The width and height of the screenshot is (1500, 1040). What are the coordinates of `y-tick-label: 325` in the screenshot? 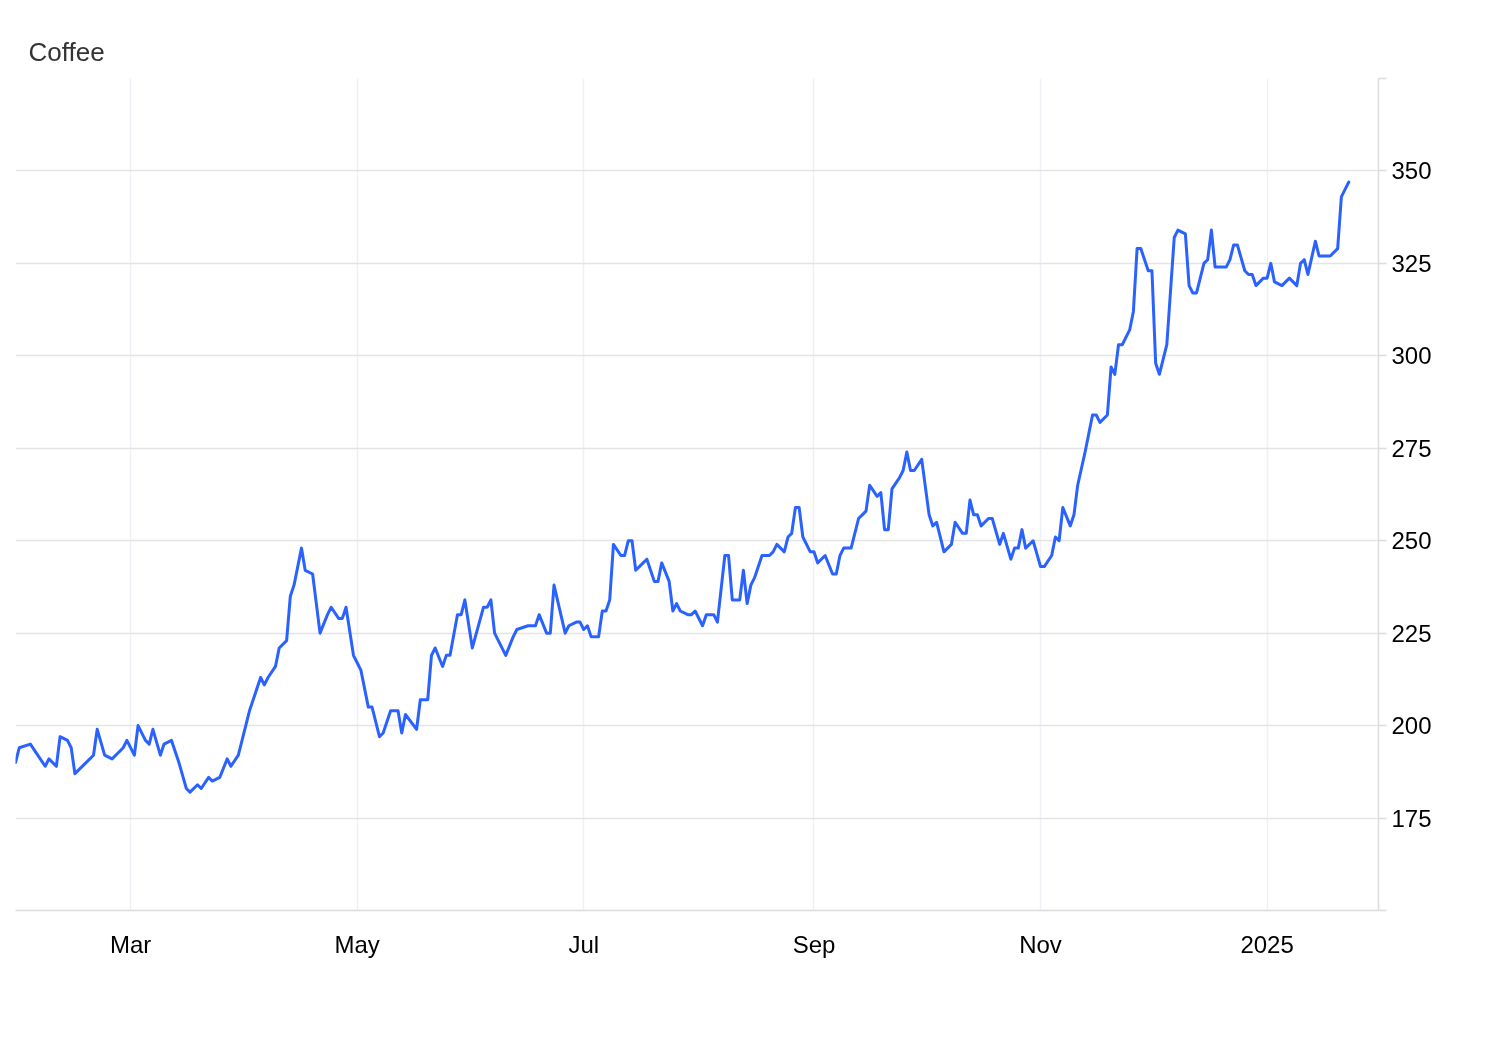 It's located at (1411, 263).